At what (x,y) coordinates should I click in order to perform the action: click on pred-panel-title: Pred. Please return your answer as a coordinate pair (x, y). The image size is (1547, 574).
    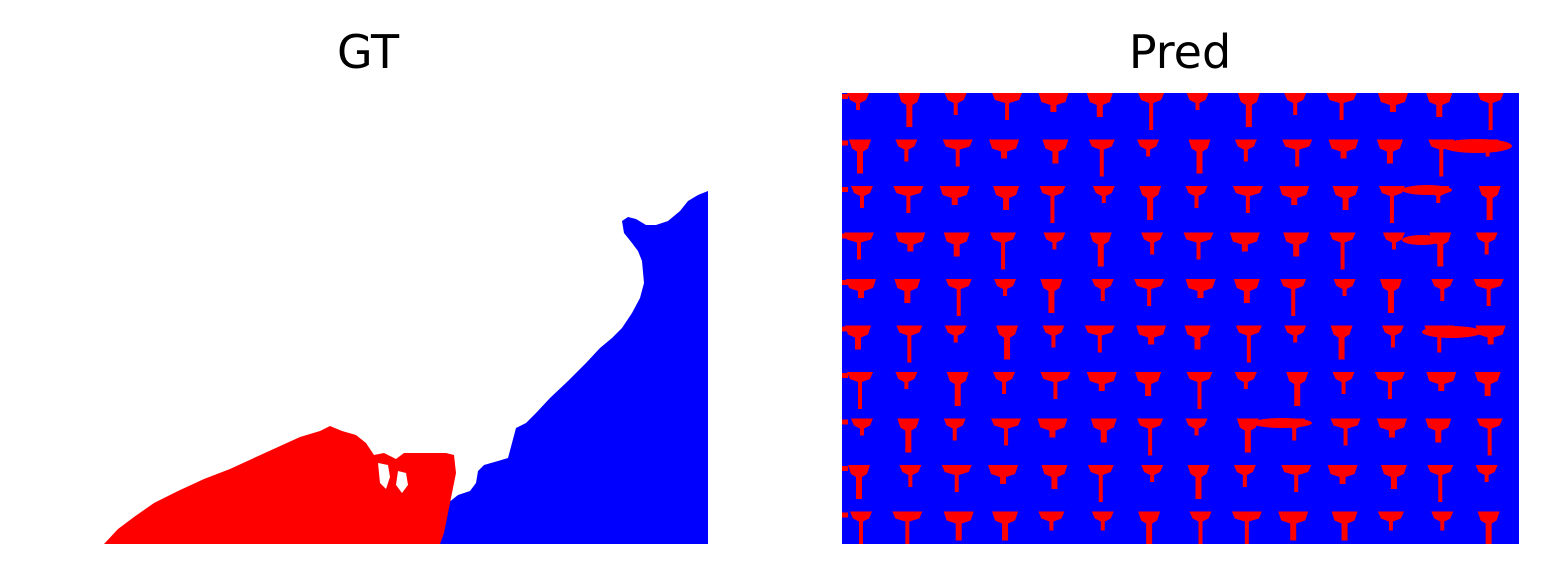
    Looking at the image, I should click on (1180, 52).